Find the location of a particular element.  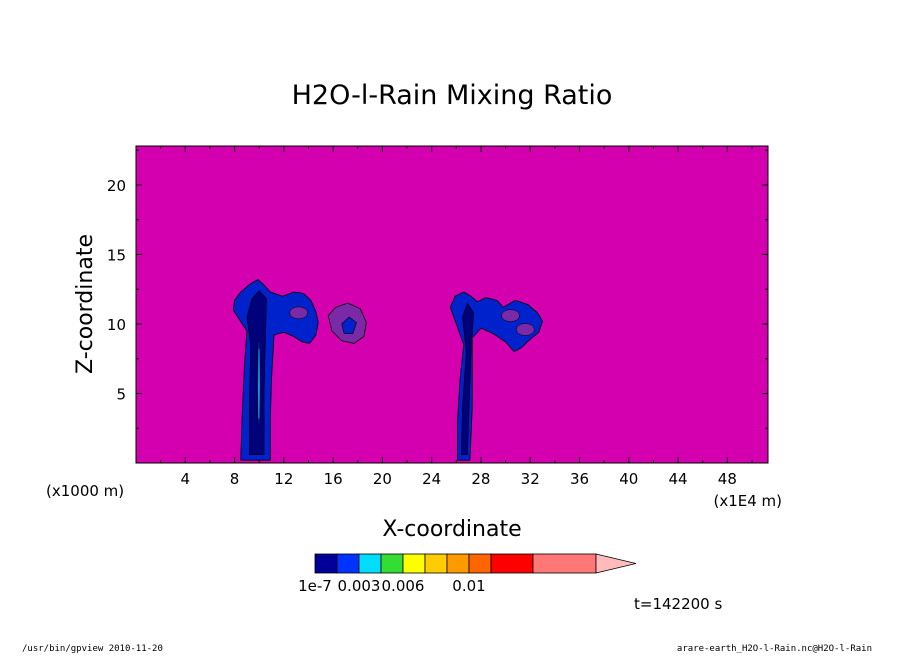

footer-left: /usr/bin/gpview 2010-11-20 is located at coordinates (92, 649).